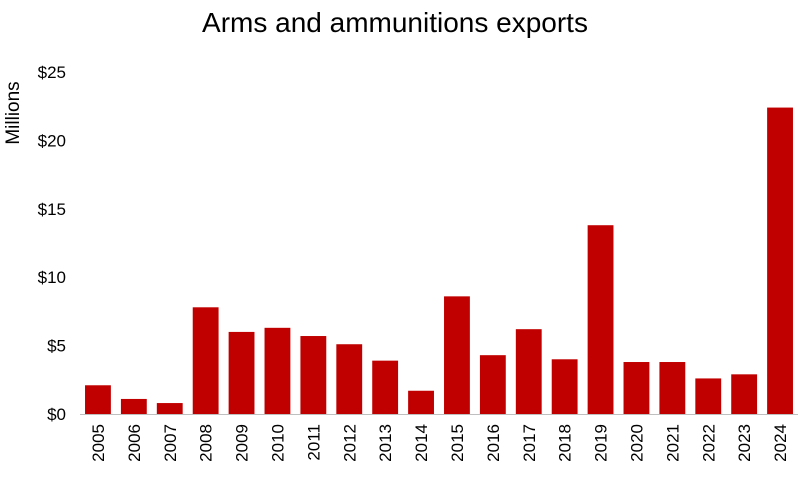  I want to click on x-tick-label: 2022, so click(708, 443).